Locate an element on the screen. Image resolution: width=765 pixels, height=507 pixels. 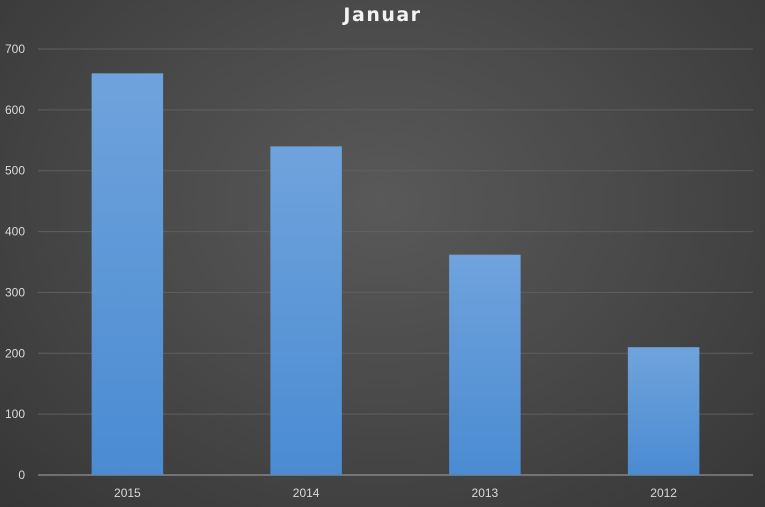
bar-2013 is located at coordinates (485, 364).